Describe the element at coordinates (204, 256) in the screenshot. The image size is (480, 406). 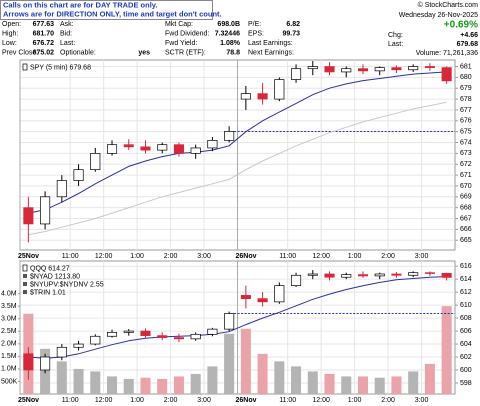
I see `x-tick-label: 3:00` at that location.